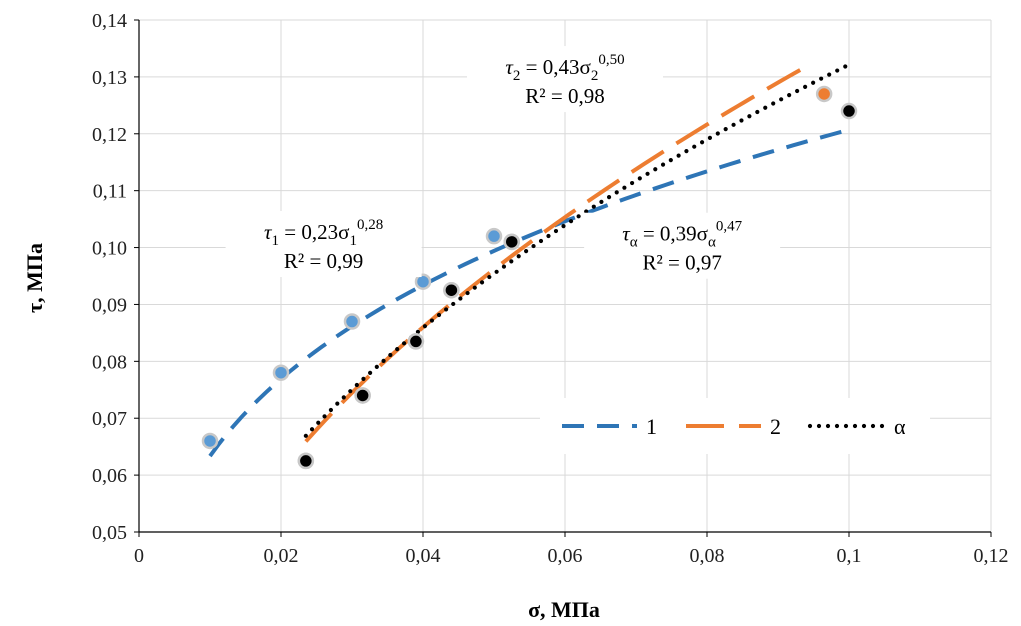 This screenshot has width=1021, height=626. What do you see at coordinates (109, 533) in the screenshot?
I see `y-tick-label: 0,05` at bounding box center [109, 533].